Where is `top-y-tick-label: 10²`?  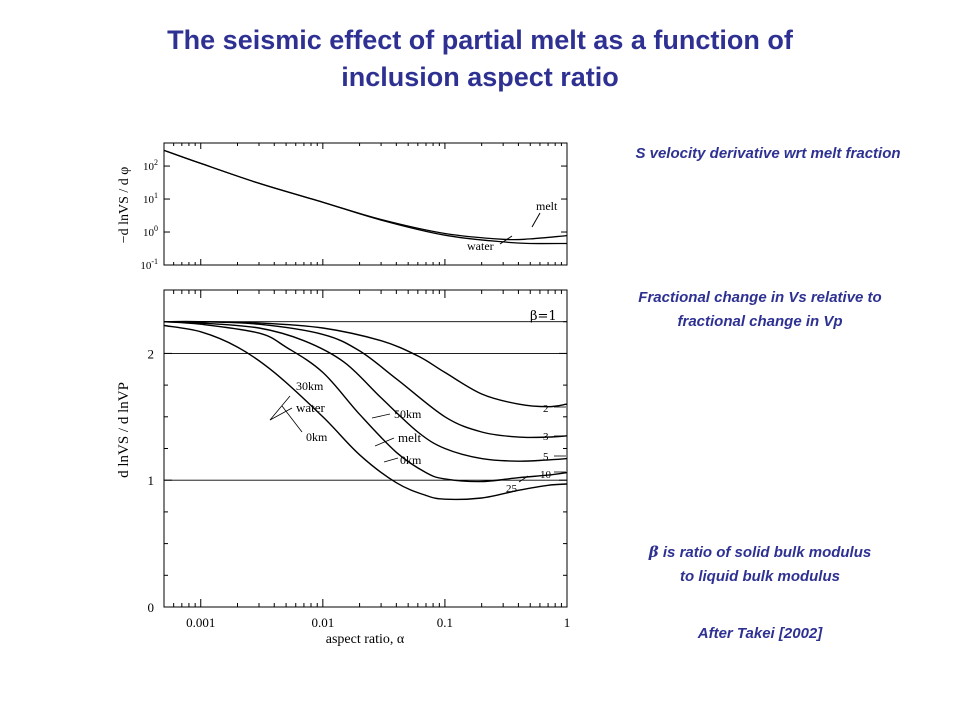 top-y-tick-label: 10² is located at coordinates (150, 165).